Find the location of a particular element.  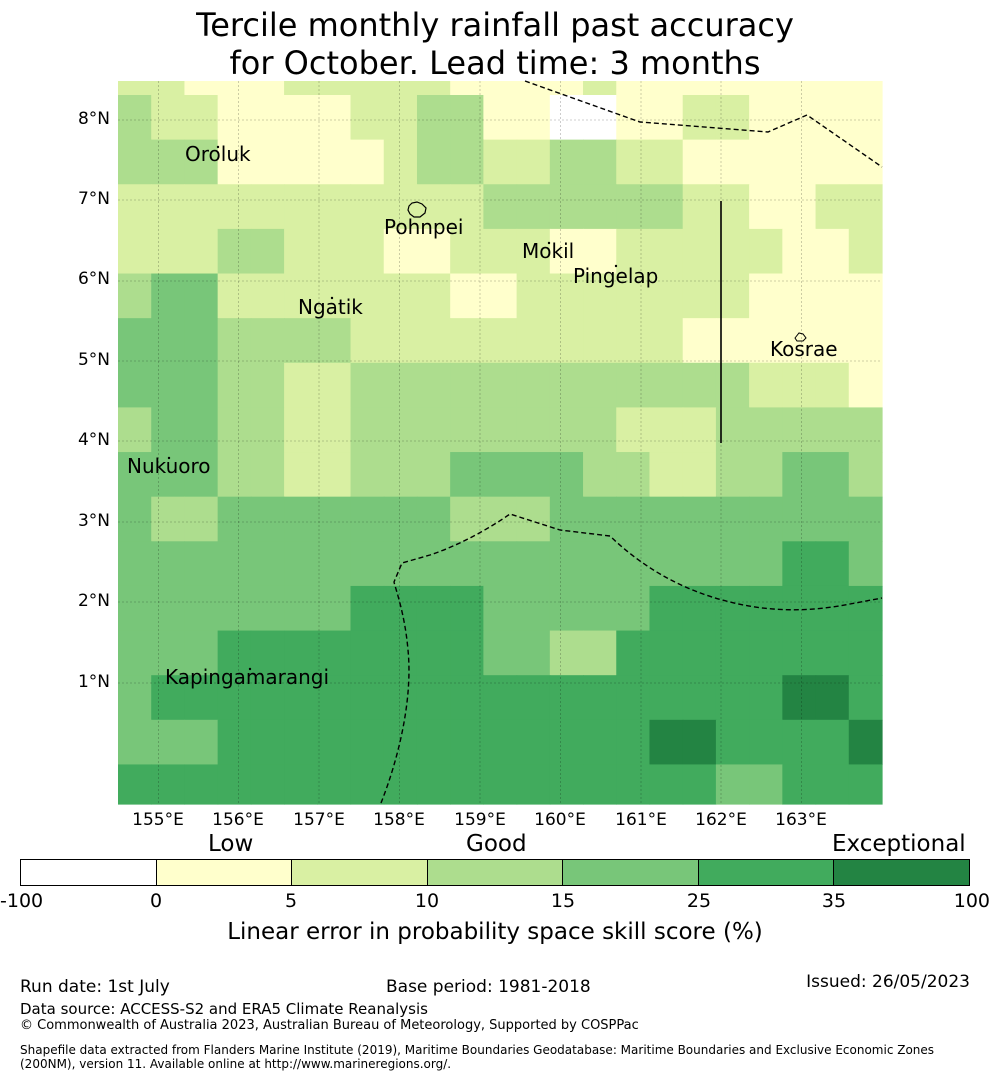

mokil-atoll-marker is located at coordinates (549, 243).